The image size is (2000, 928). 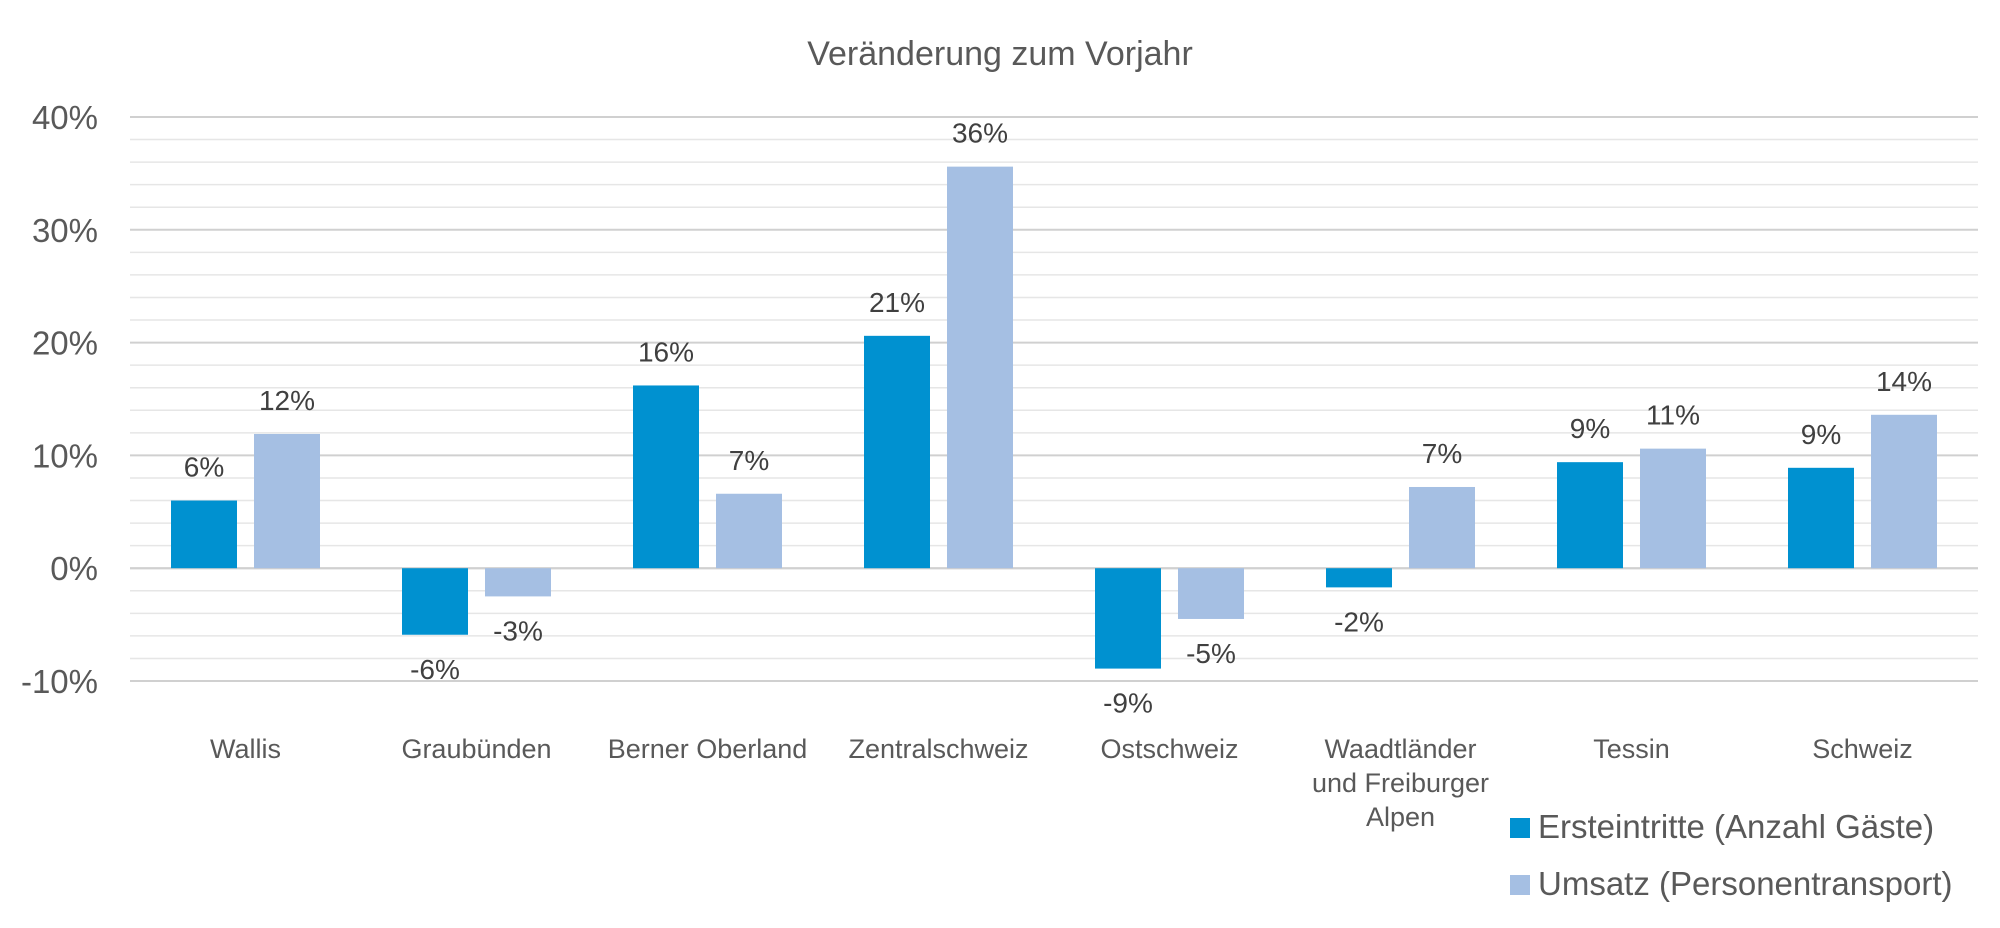 I want to click on x-tick-label: und Freiburger, so click(x=1400, y=783).